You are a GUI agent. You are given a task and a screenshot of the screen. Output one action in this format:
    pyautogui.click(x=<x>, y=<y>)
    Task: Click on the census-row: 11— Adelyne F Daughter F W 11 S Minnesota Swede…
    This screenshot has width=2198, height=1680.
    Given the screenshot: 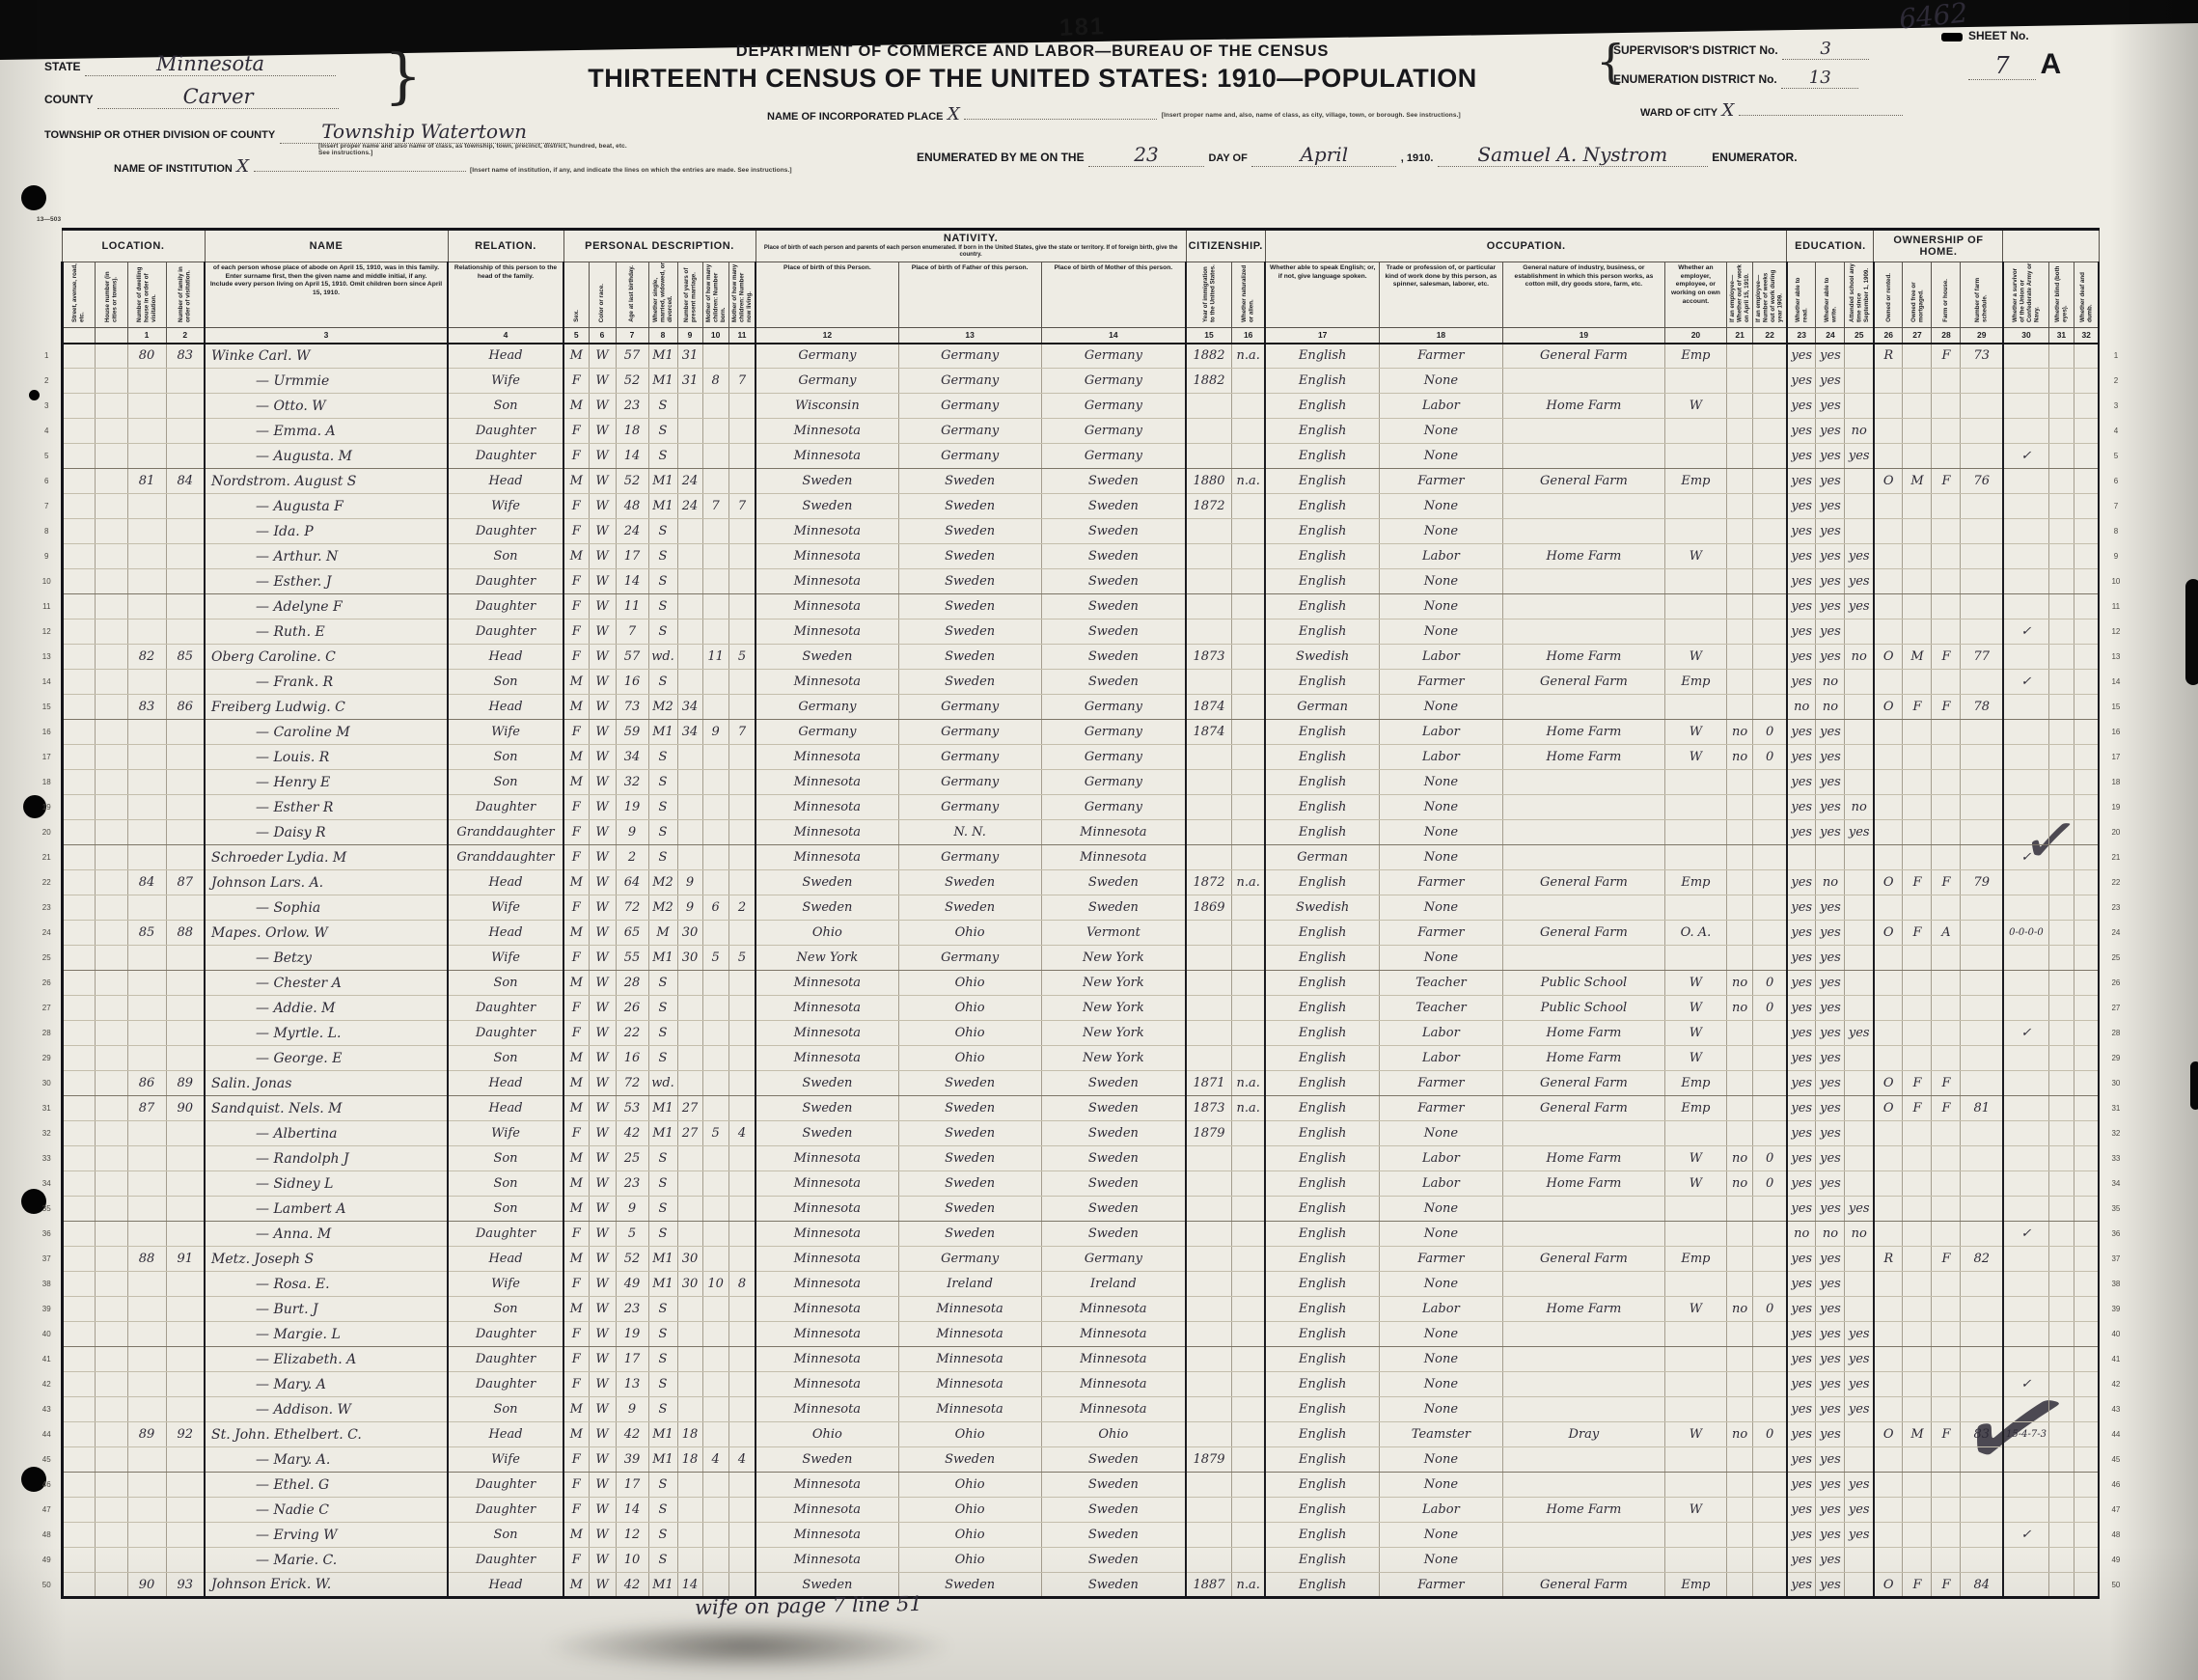 What is the action you would take?
    pyautogui.click(x=1082, y=606)
    